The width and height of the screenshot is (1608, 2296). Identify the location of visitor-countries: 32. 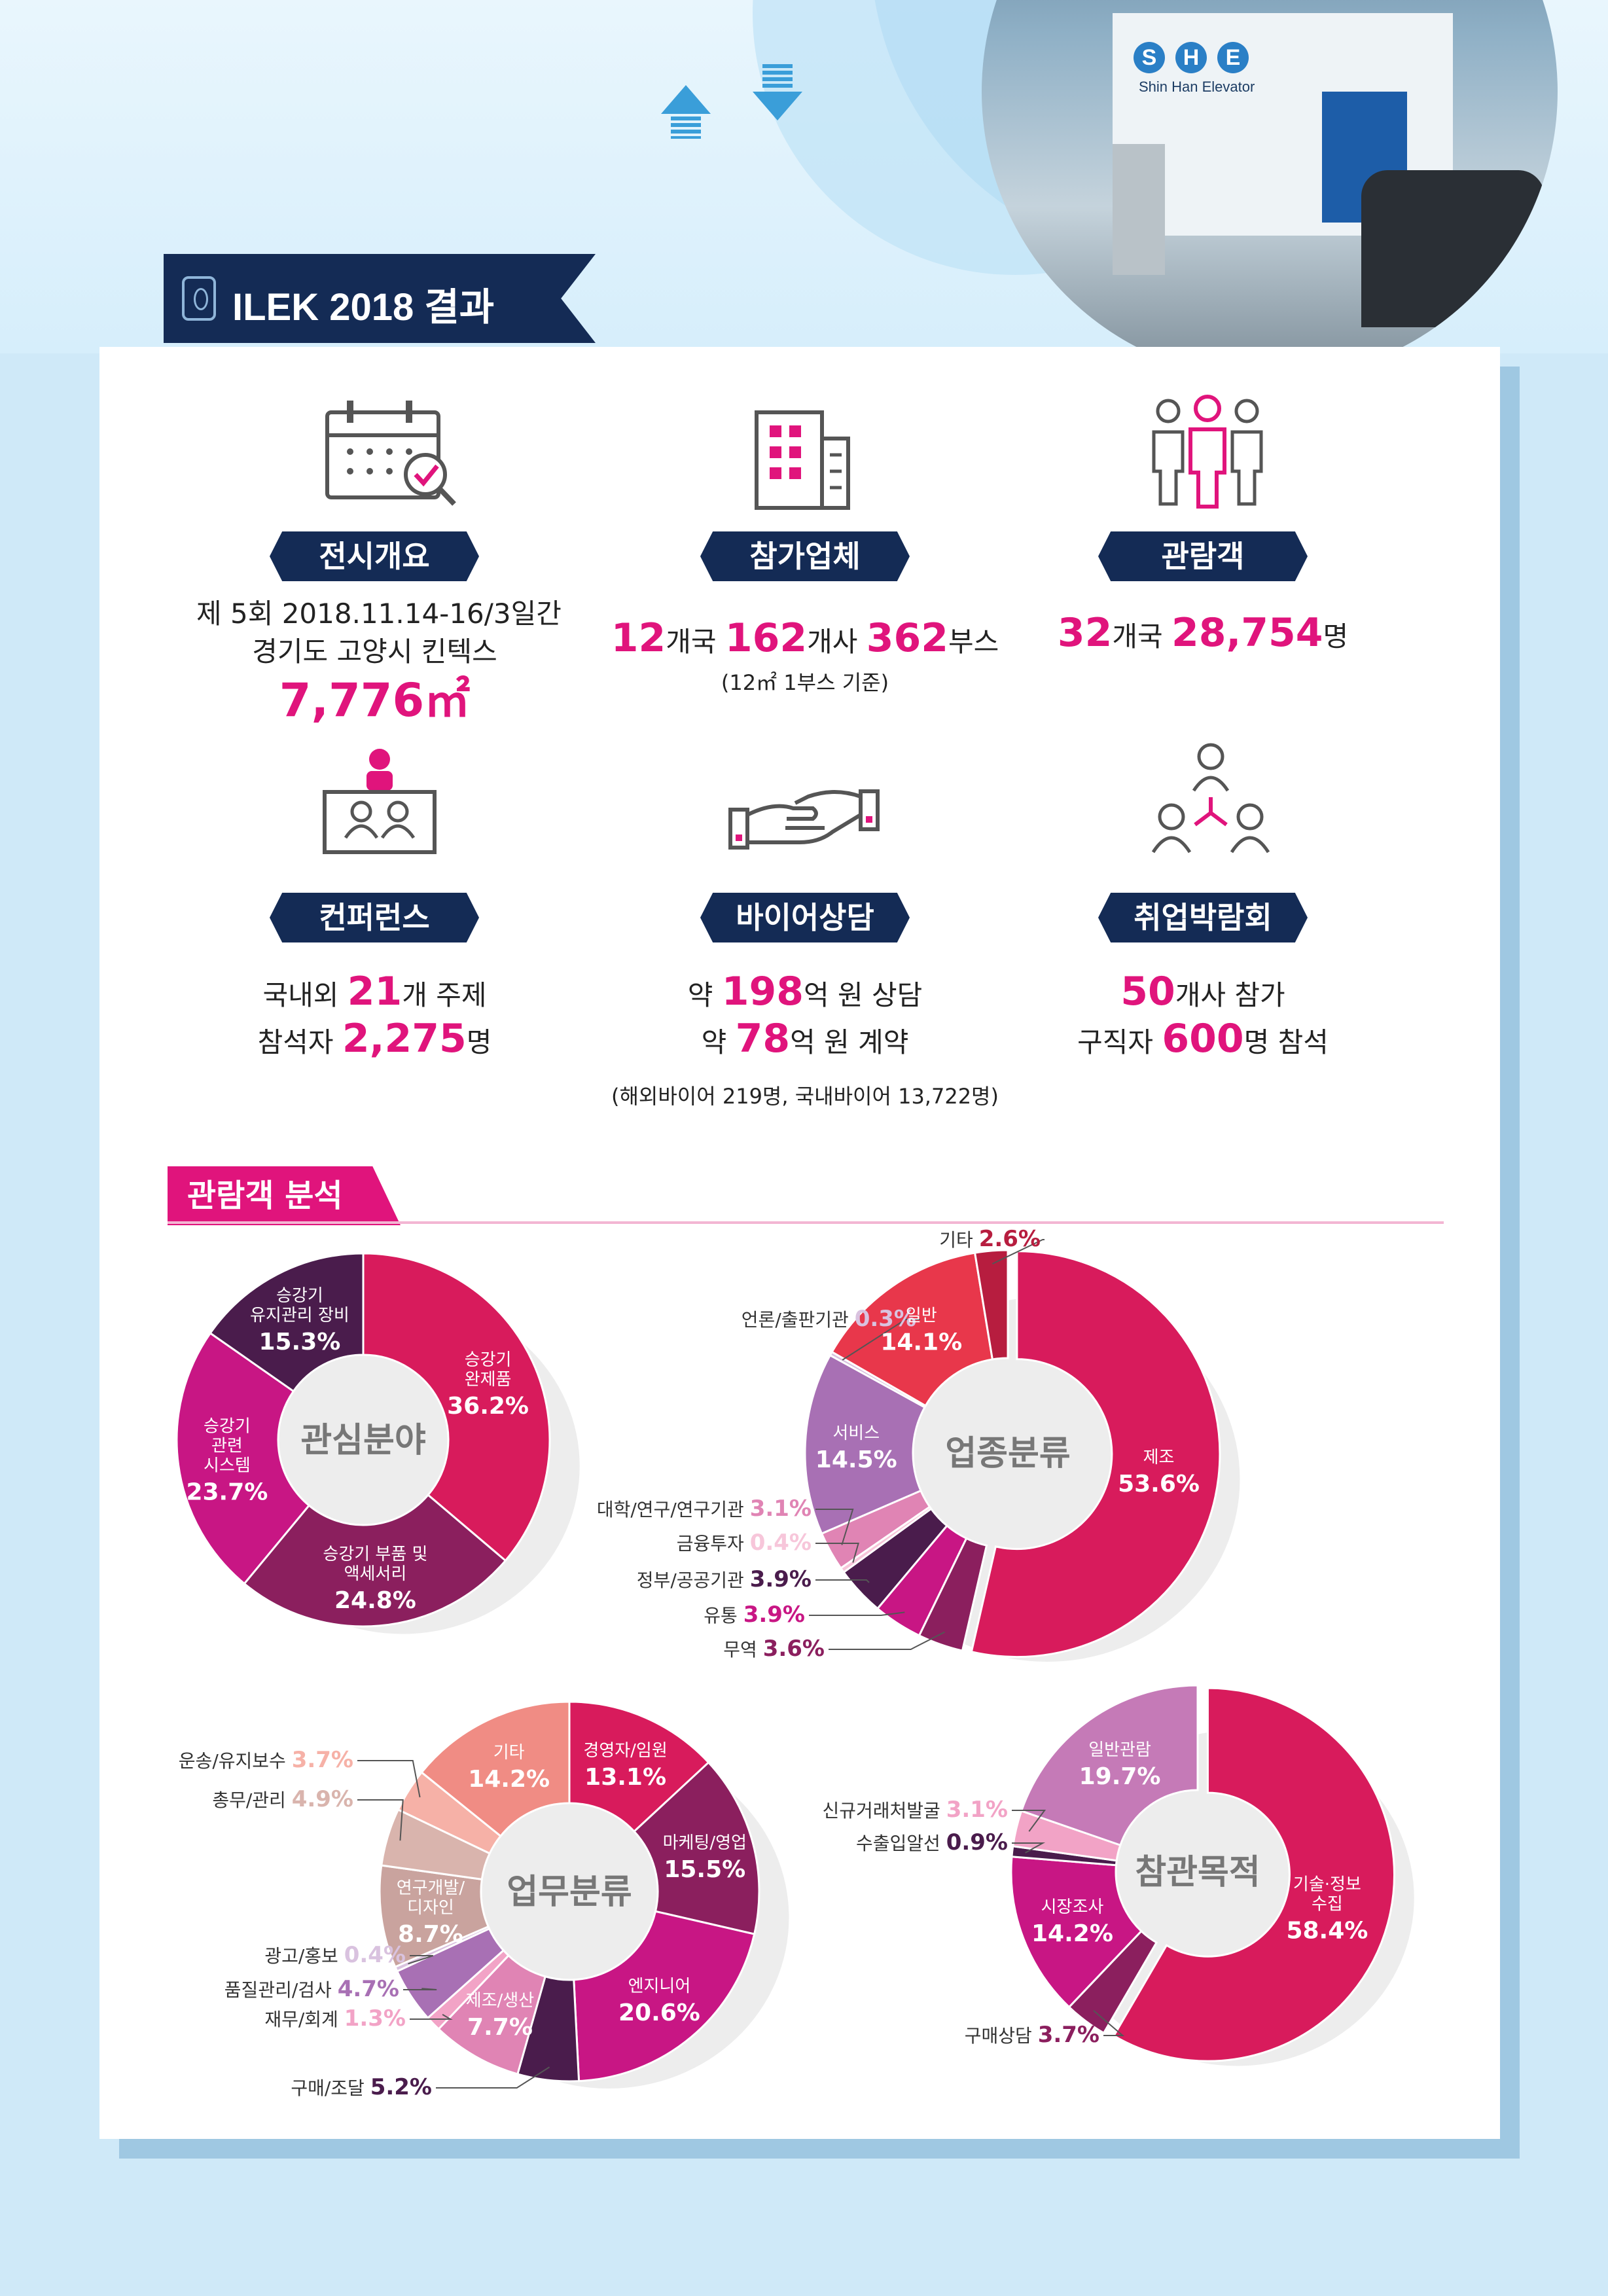
(1085, 633).